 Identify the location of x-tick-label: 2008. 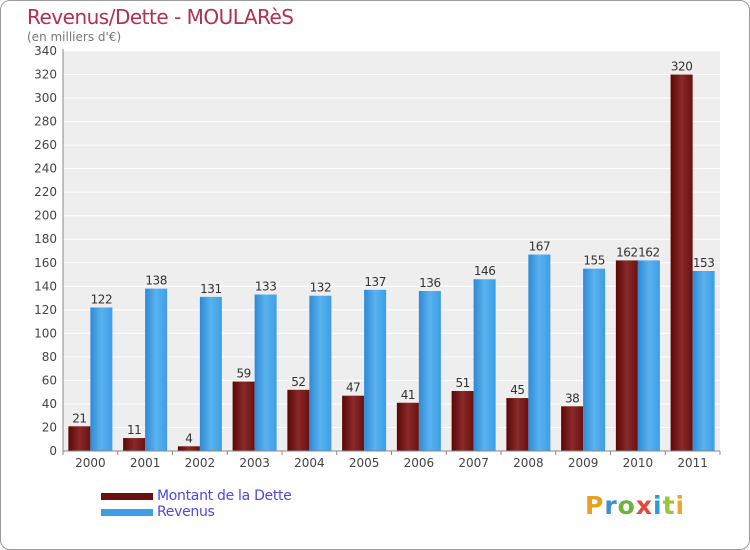
(528, 463).